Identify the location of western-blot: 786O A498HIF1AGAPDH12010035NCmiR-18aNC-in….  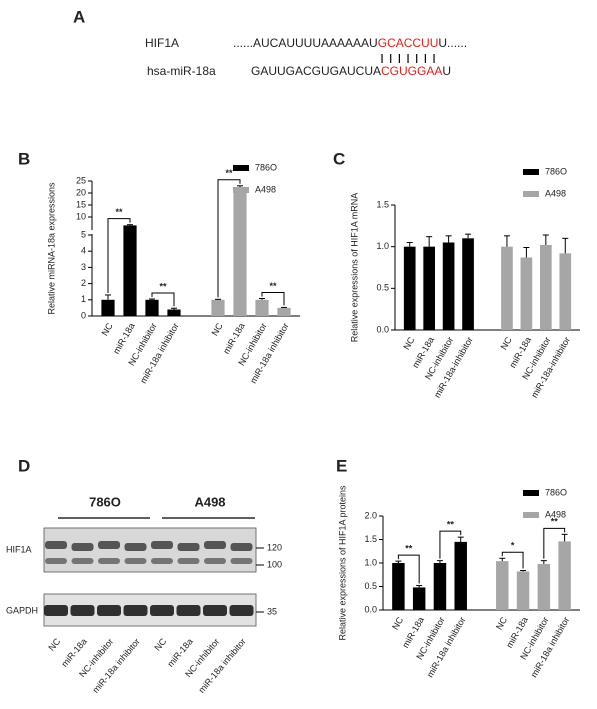
(144, 594).